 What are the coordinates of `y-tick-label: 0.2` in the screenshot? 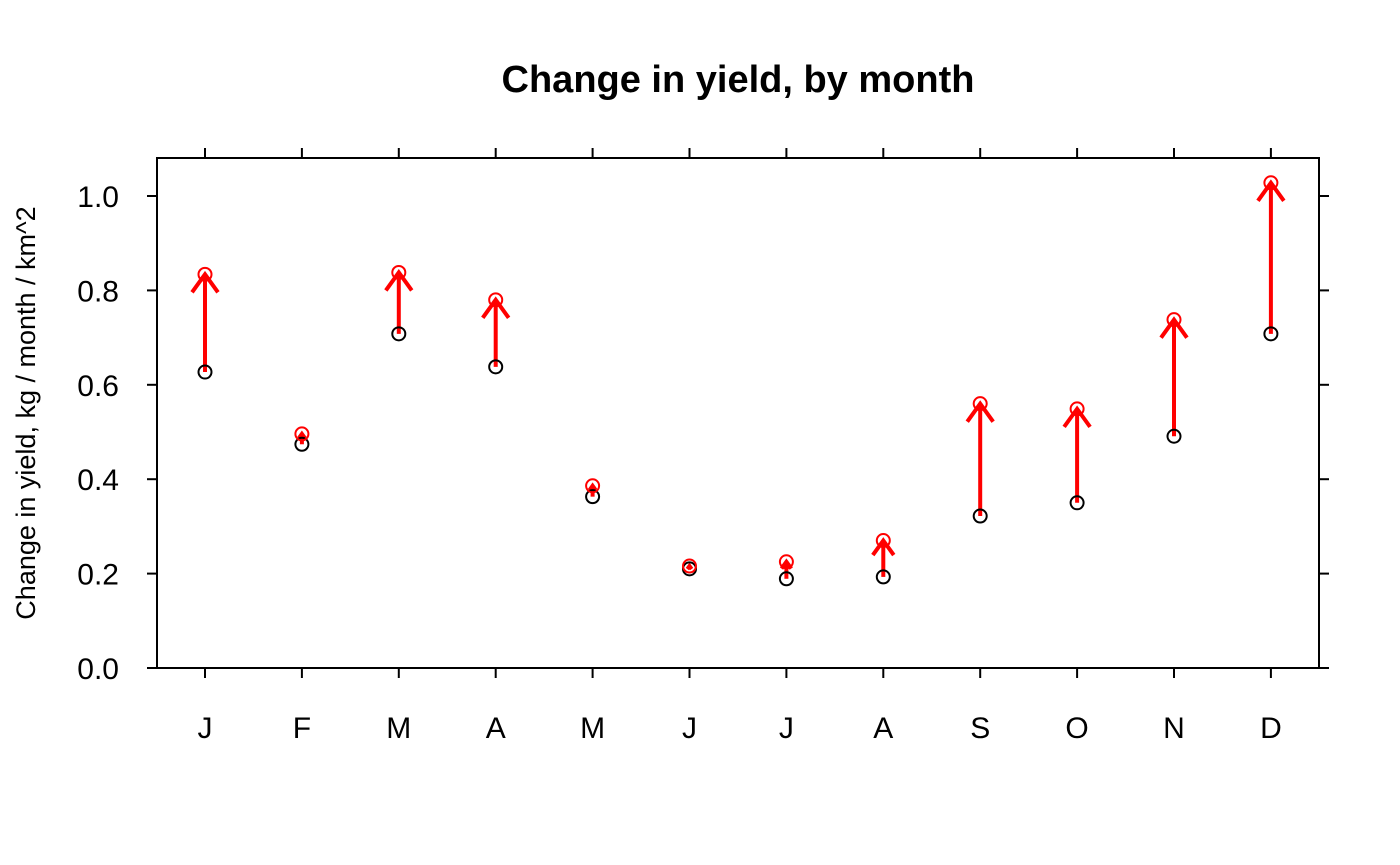 It's located at (98, 575).